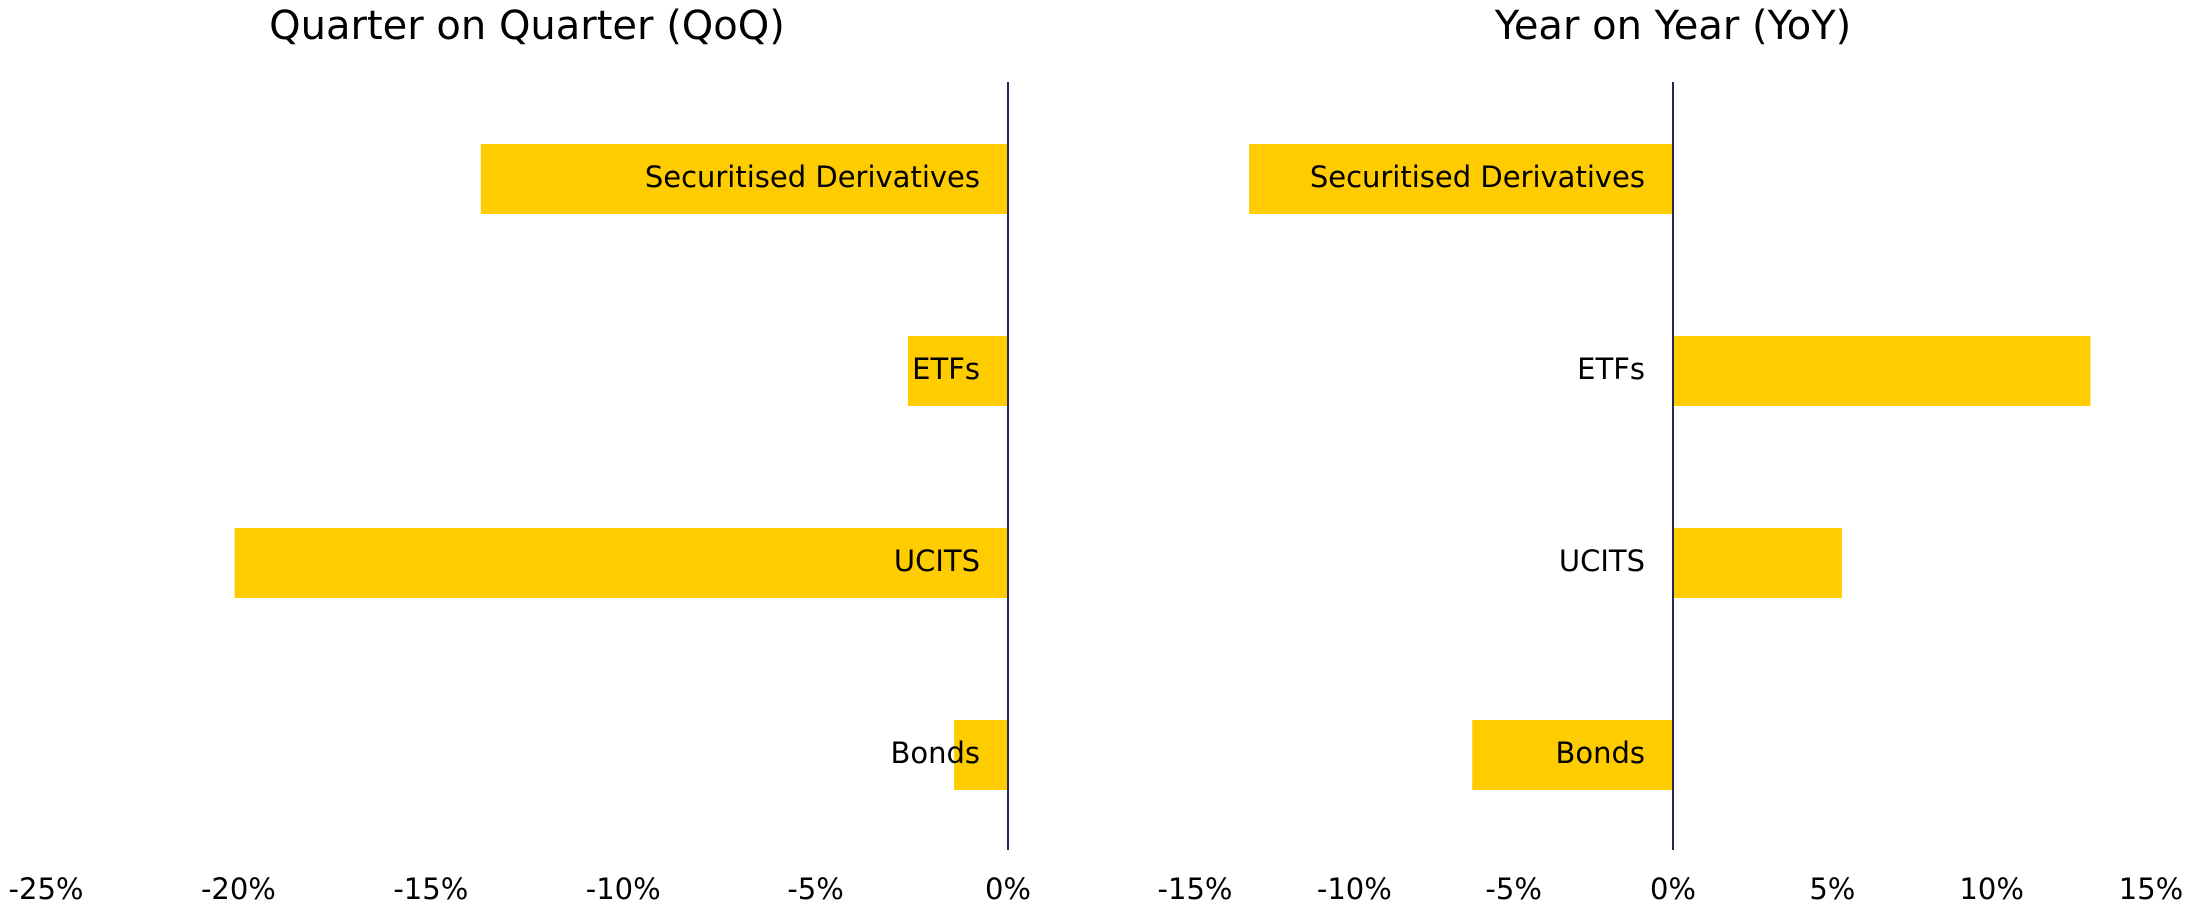 This screenshot has height=903, width=2193. Describe the element at coordinates (2151, 887) in the screenshot. I see `x-tick-label: 15%` at that location.